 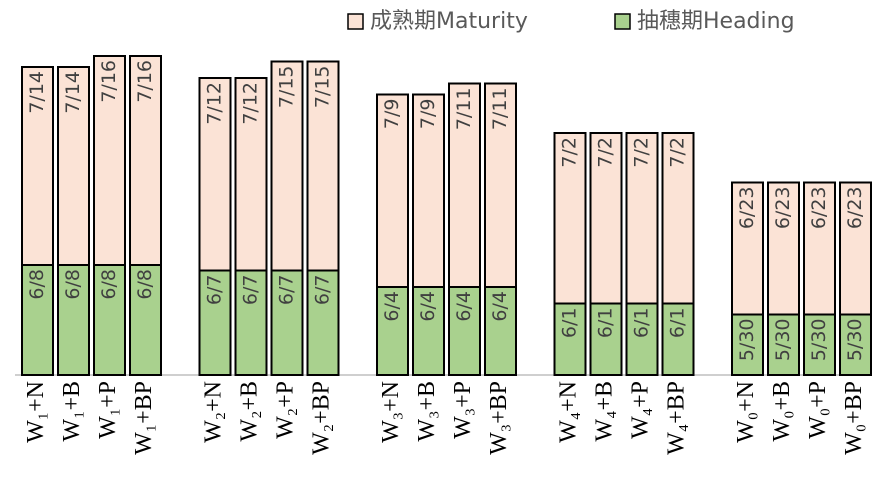 What do you see at coordinates (716, 21) in the screenshot?
I see `legend-label: 抽穗期Heading` at bounding box center [716, 21].